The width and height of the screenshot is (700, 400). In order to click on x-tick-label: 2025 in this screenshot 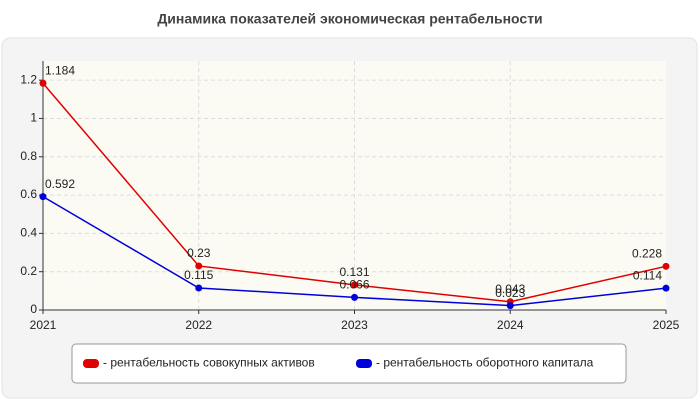, I will do `click(666, 325)`.